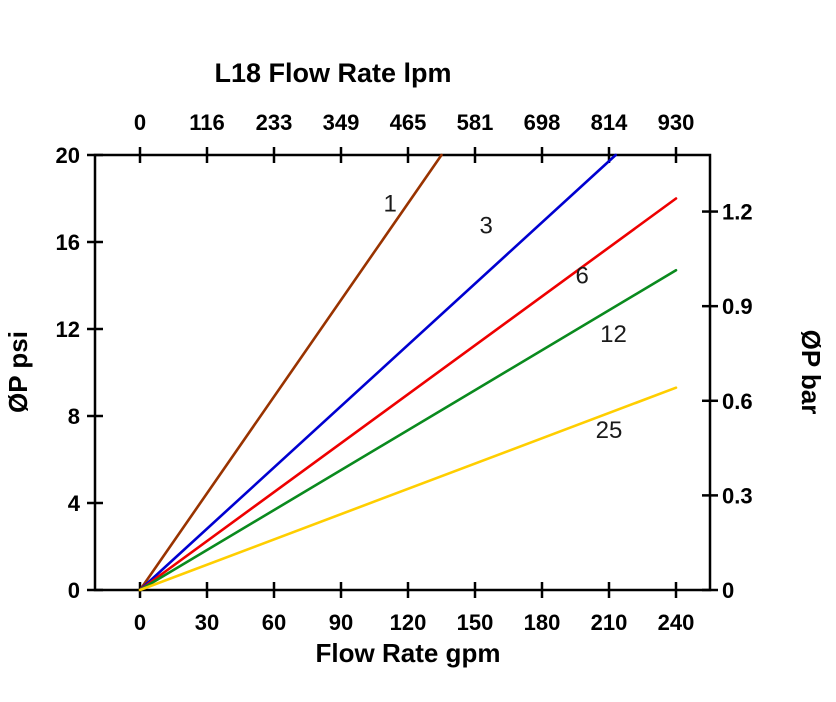 The height and width of the screenshot is (702, 836). What do you see at coordinates (274, 122) in the screenshot?
I see `x-top-tick-label: 233` at bounding box center [274, 122].